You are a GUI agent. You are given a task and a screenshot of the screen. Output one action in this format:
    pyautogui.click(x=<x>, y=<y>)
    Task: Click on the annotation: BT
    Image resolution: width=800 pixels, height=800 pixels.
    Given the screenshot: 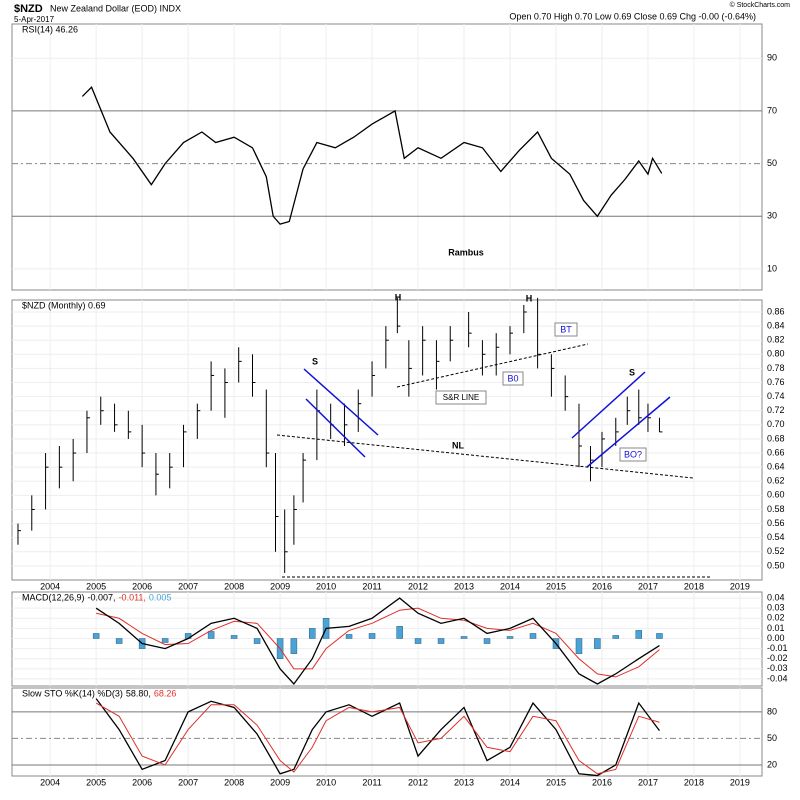 What is the action you would take?
    pyautogui.click(x=566, y=329)
    